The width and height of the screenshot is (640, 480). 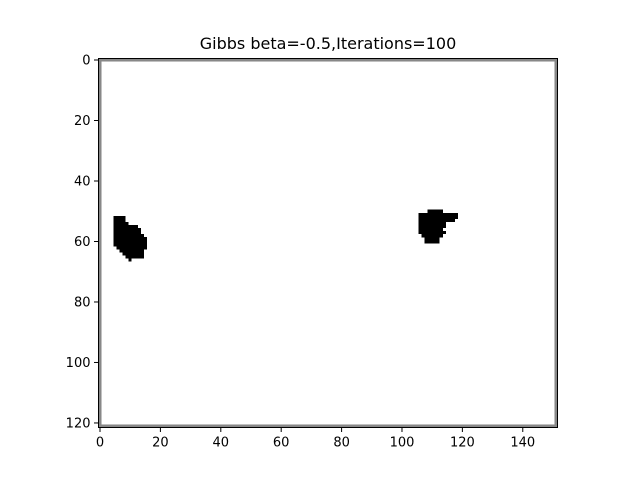 I want to click on x-tick-label: 0, so click(x=100, y=443).